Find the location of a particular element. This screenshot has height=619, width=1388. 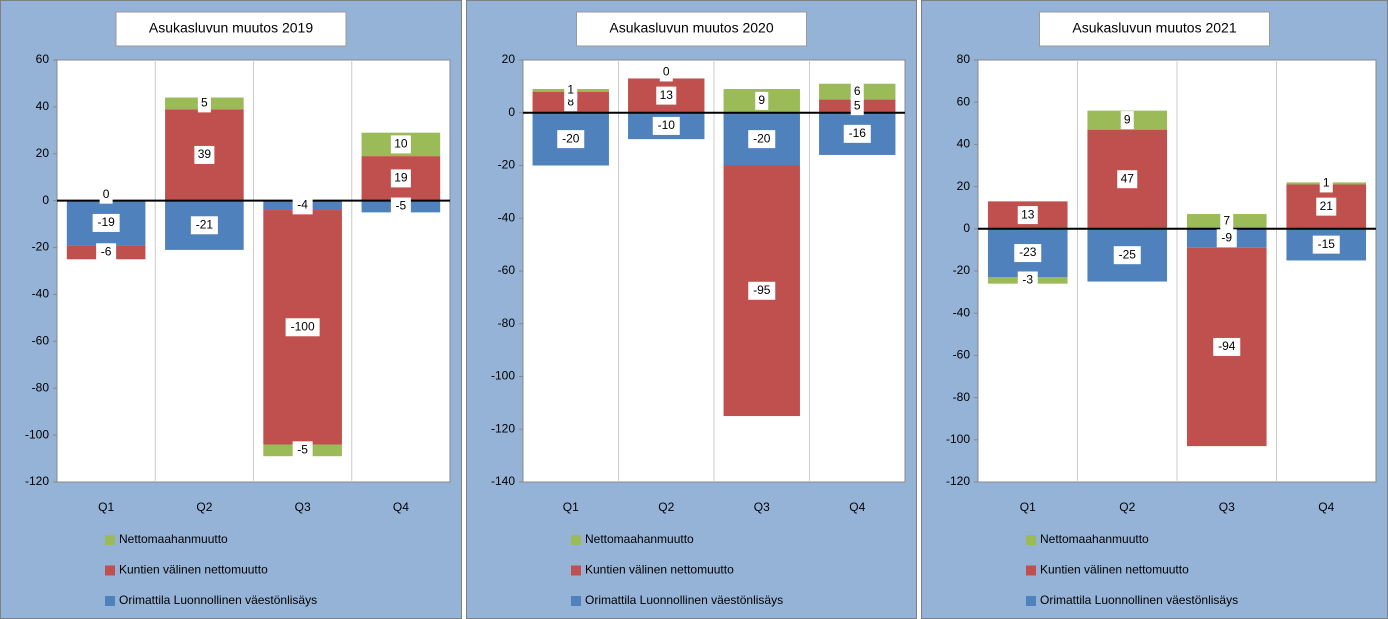

chart-title: Asukasluvun muutos 2019 is located at coordinates (231, 28).